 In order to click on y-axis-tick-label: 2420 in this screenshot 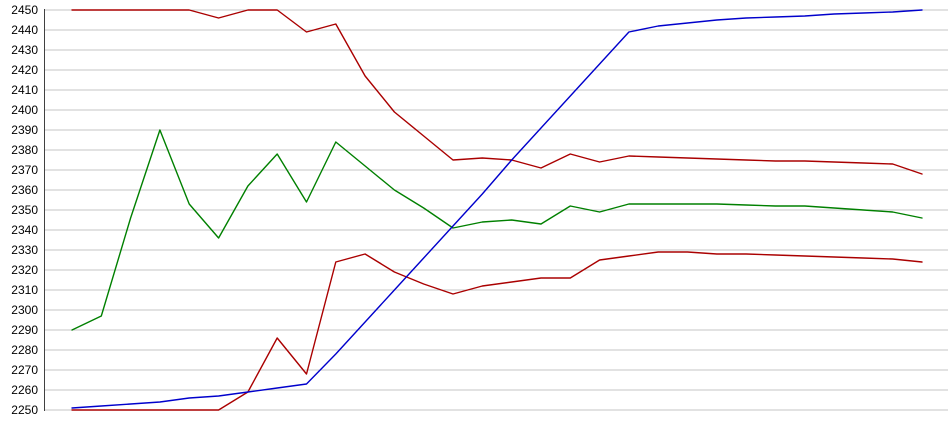, I will do `click(24, 70)`.